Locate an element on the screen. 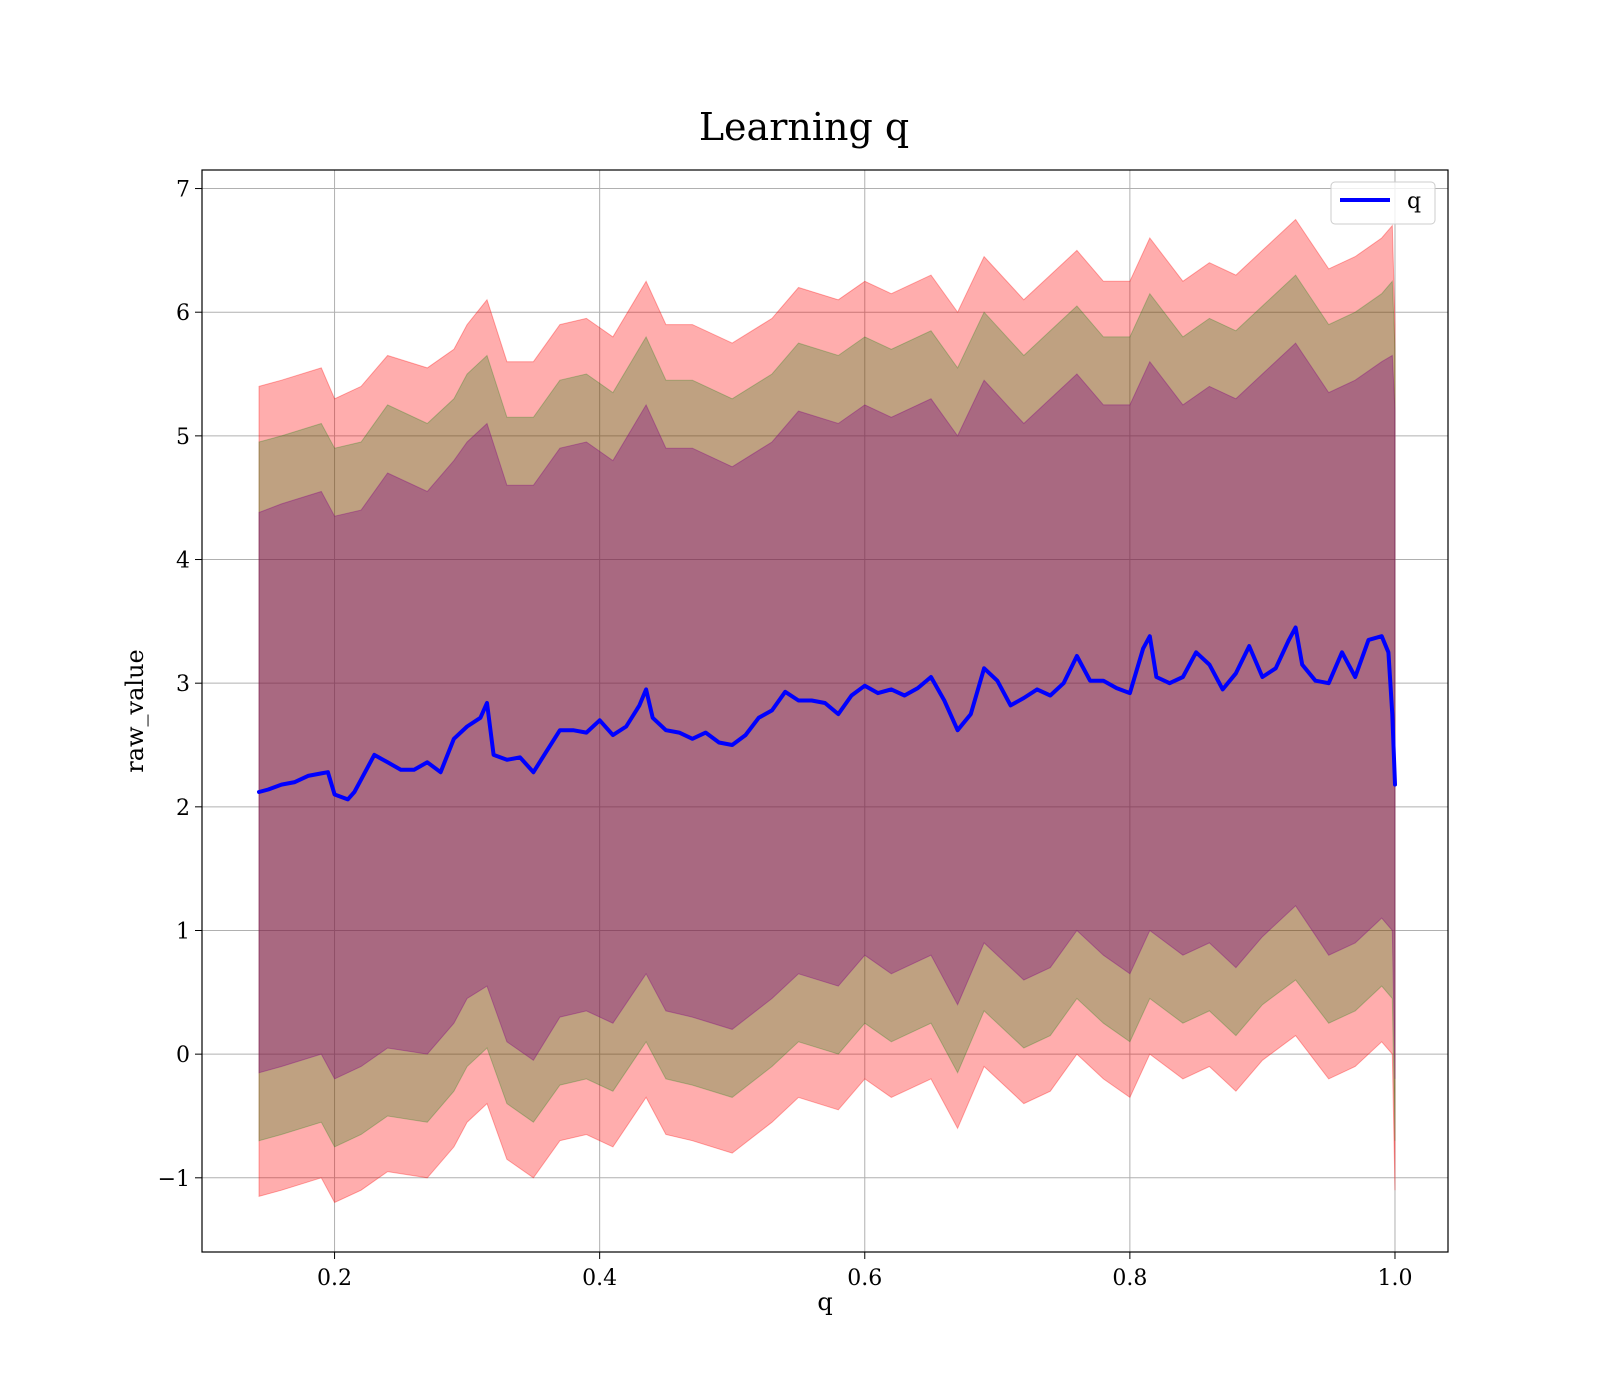 Image resolution: width=1600 pixels, height=1400 pixels. x-tick-label: 0.8 is located at coordinates (1129, 1278).